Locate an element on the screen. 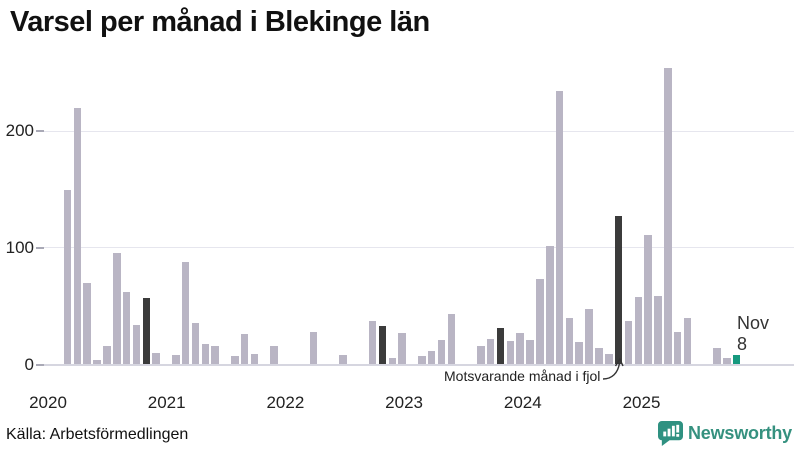  y-axis-label: 100 is located at coordinates (19, 247).